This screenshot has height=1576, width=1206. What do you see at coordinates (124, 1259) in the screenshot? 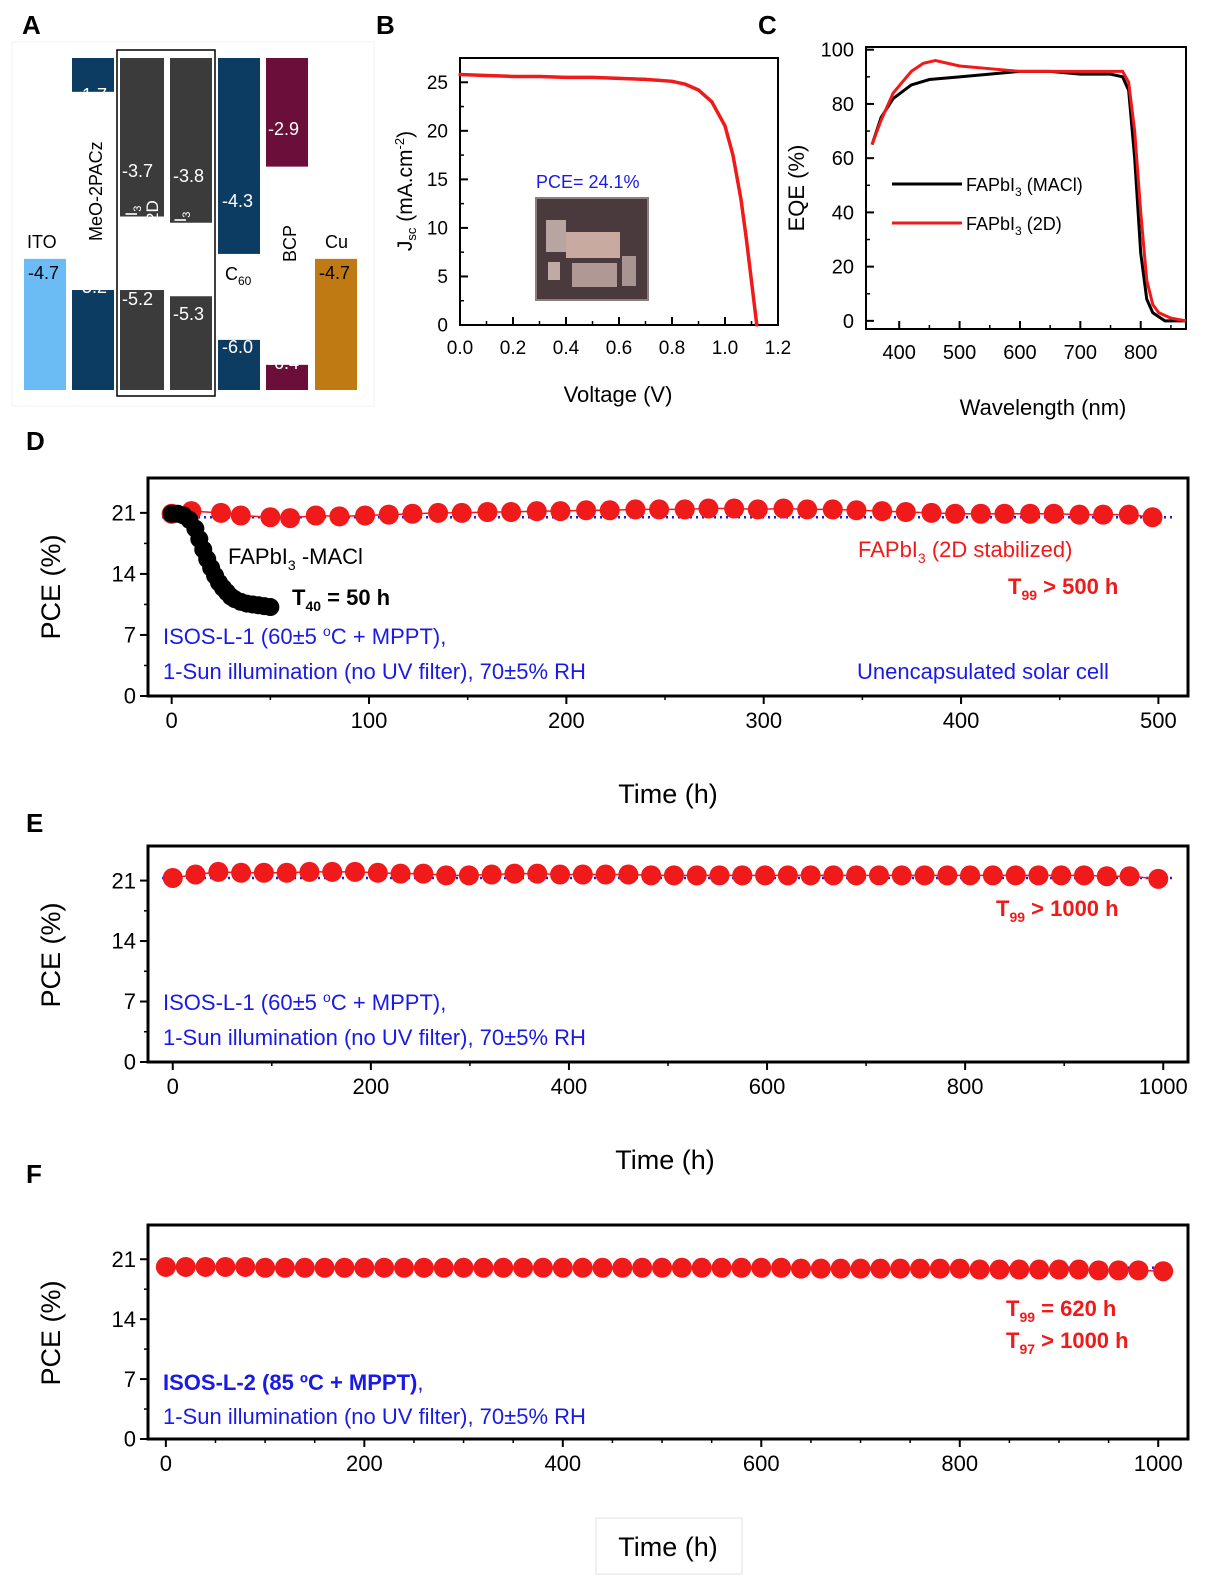
I see `y-tick-label: 21` at bounding box center [124, 1259].